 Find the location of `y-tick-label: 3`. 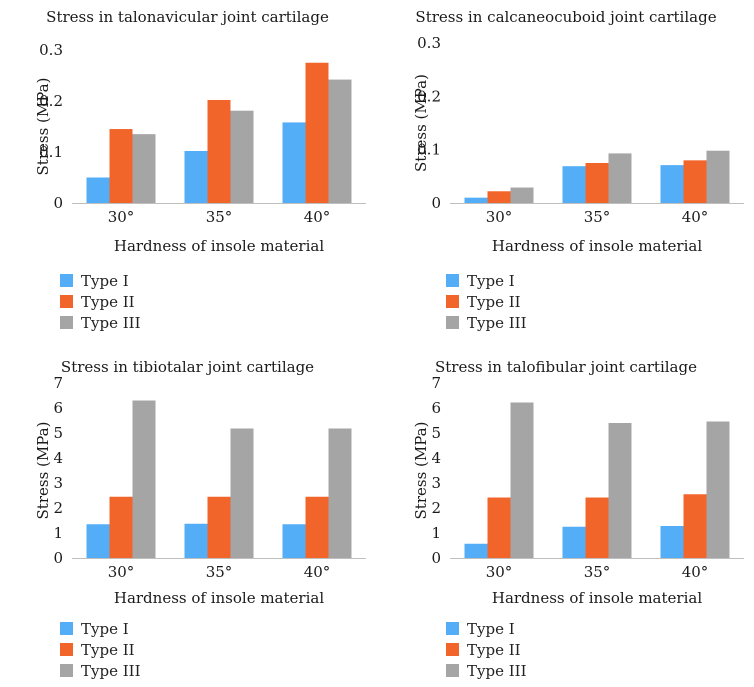

y-tick-label: 3 is located at coordinates (58, 483).